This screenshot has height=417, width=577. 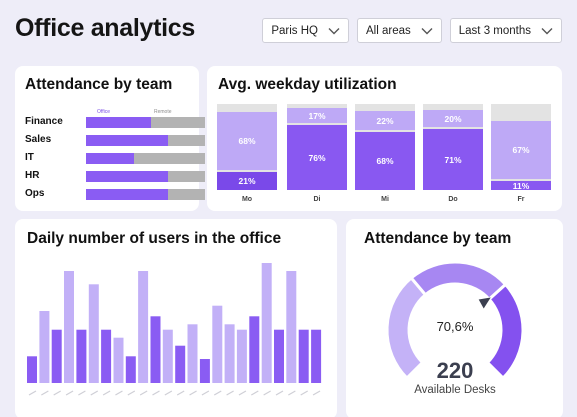 I want to click on team-row: IT, so click(x=115, y=158).